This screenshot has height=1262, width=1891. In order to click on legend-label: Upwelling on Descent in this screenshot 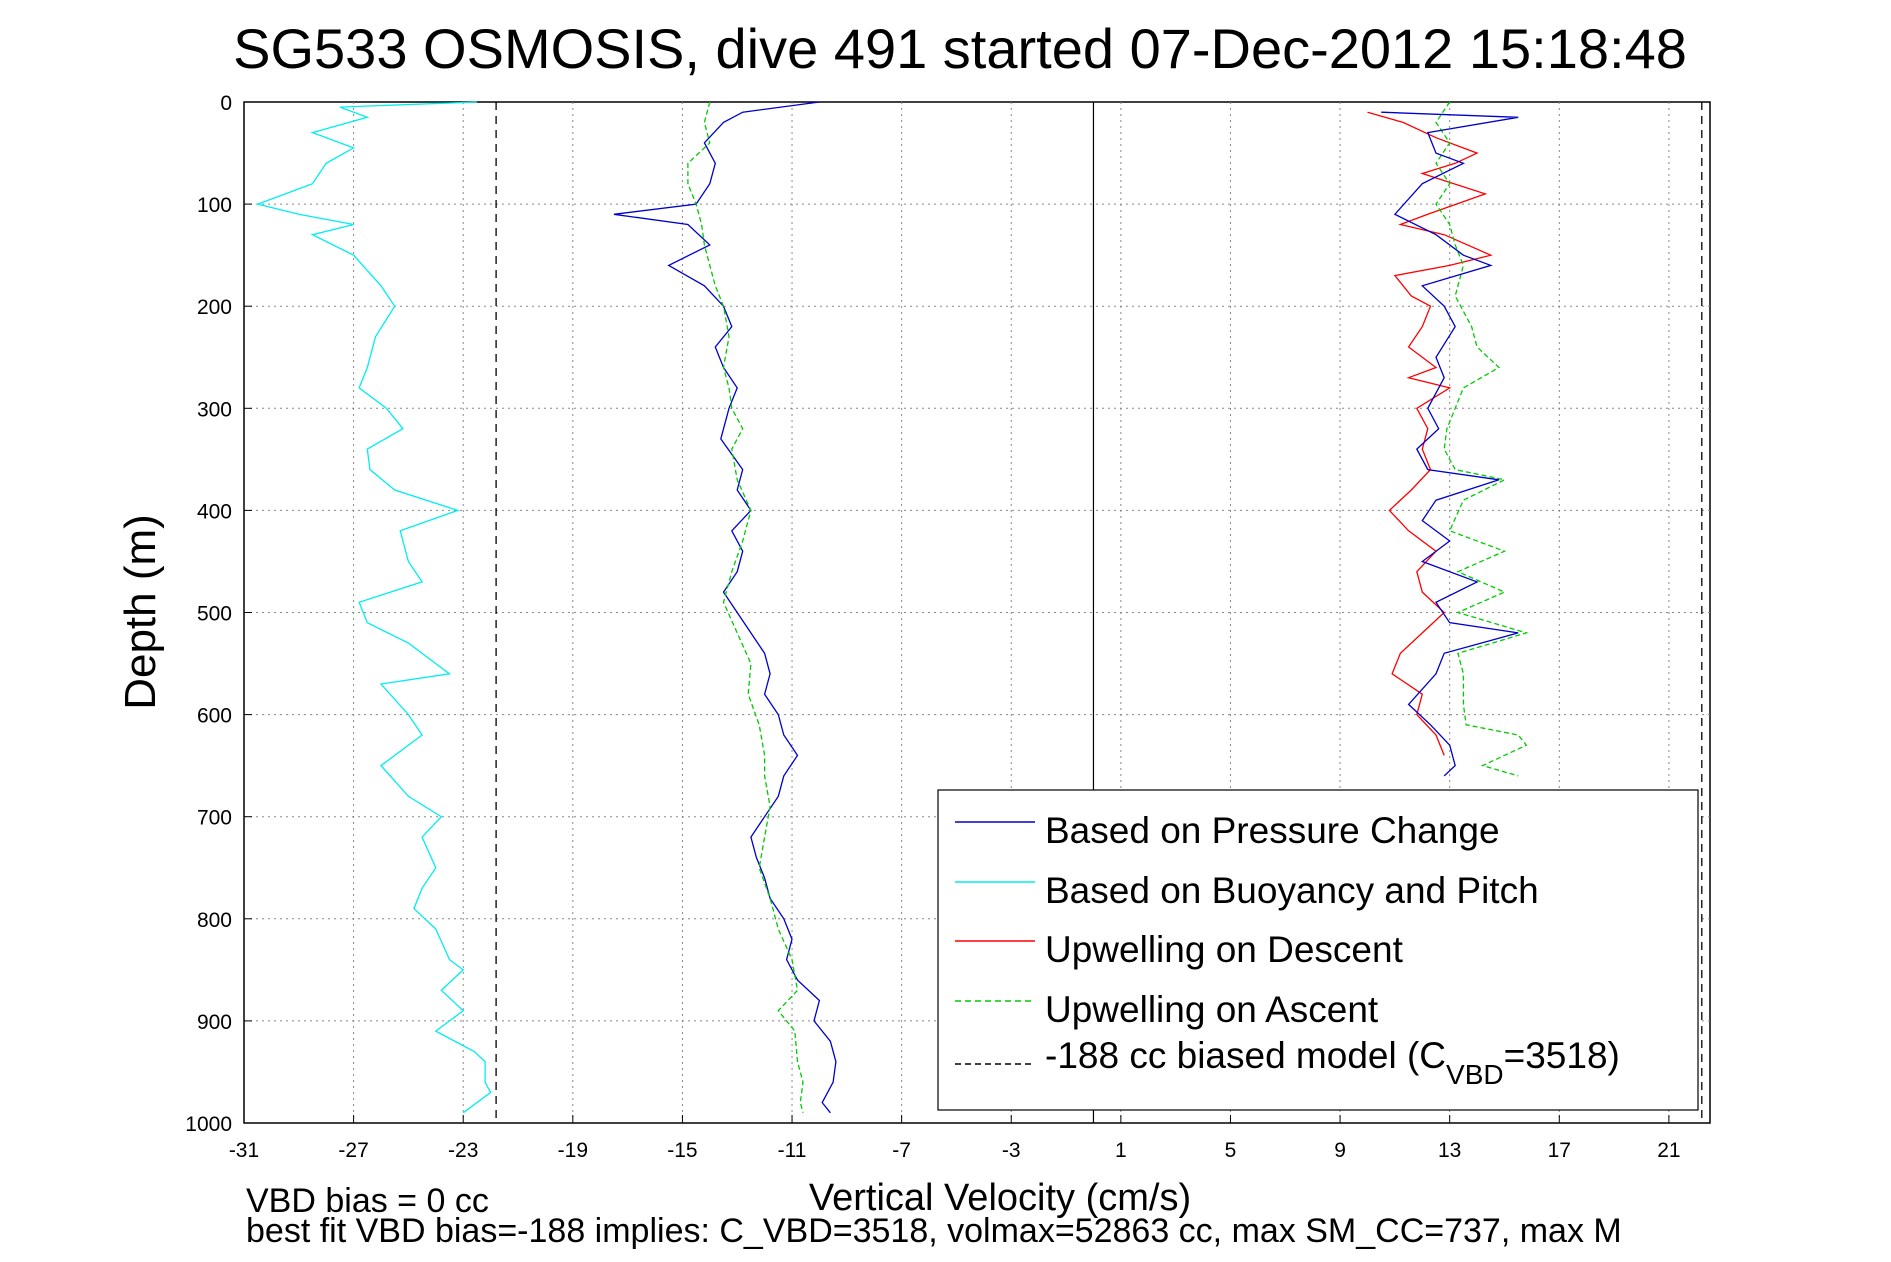, I will do `click(1224, 949)`.